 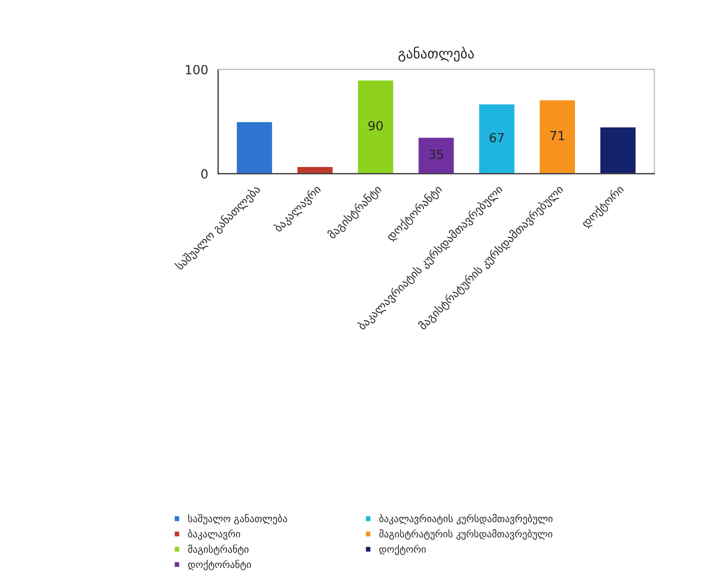 I want to click on legend-label: საშუალო განათლება, so click(x=237, y=519).